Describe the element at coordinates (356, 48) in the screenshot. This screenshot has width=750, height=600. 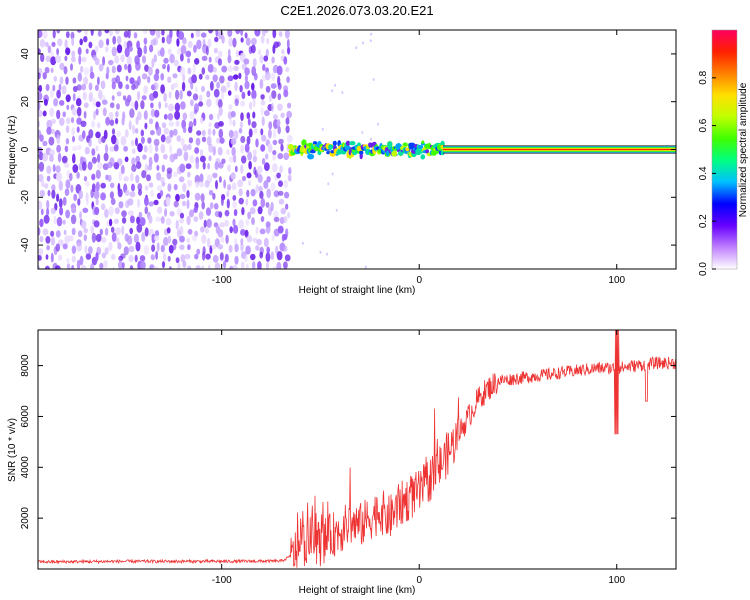
I see `sparse-dot` at that location.